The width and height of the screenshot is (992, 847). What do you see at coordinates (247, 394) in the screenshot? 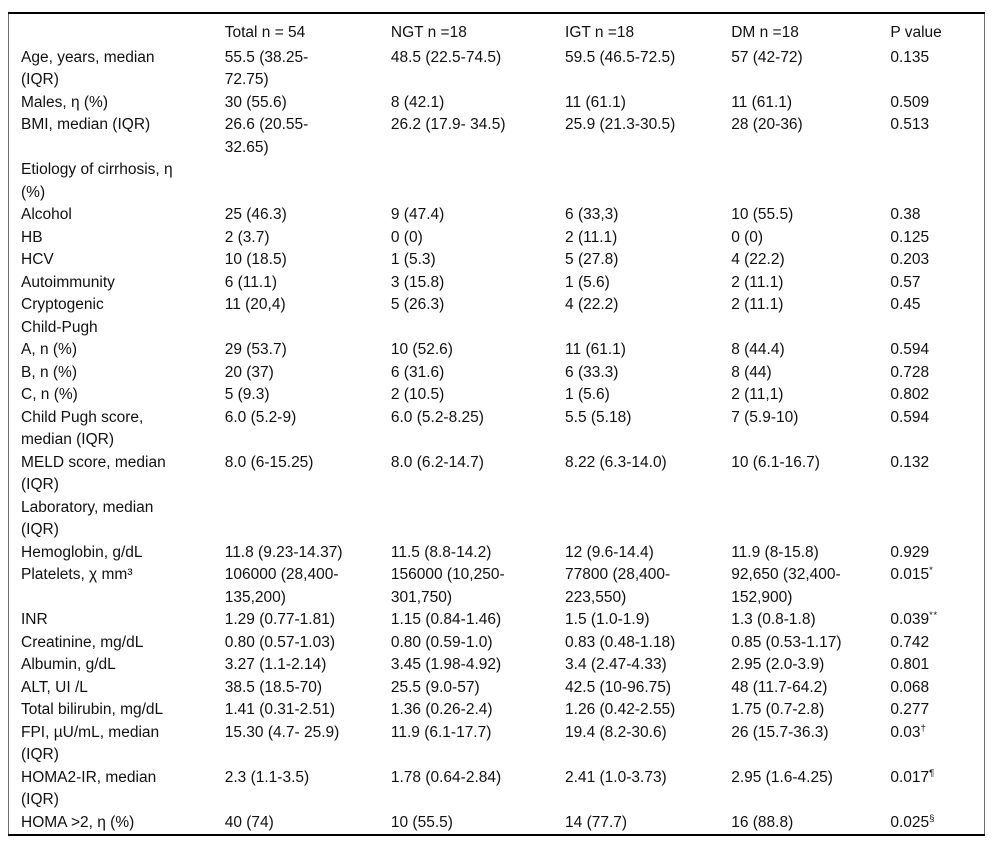
I see `value-cell: 5 (9.3)` at bounding box center [247, 394].